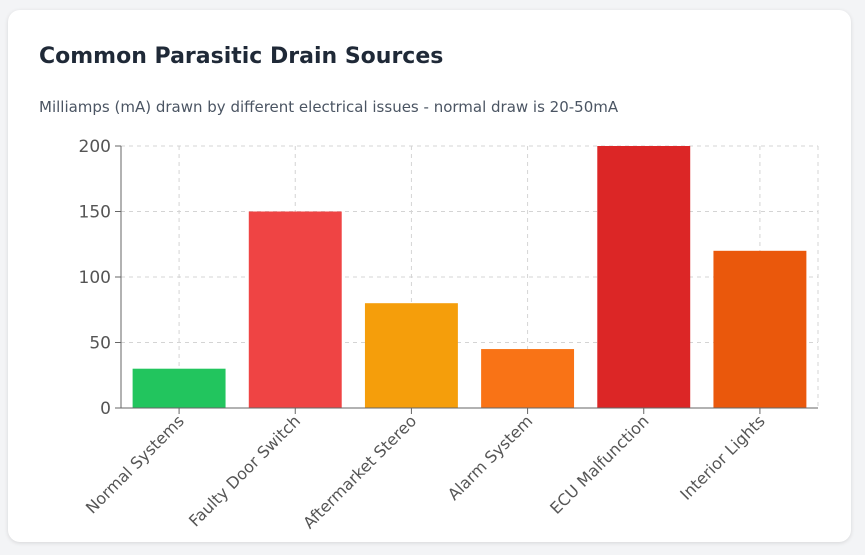 This screenshot has height=555, width=865. Describe the element at coordinates (244, 470) in the screenshot. I see `x-tick-label: Faulty Door Switch` at that location.